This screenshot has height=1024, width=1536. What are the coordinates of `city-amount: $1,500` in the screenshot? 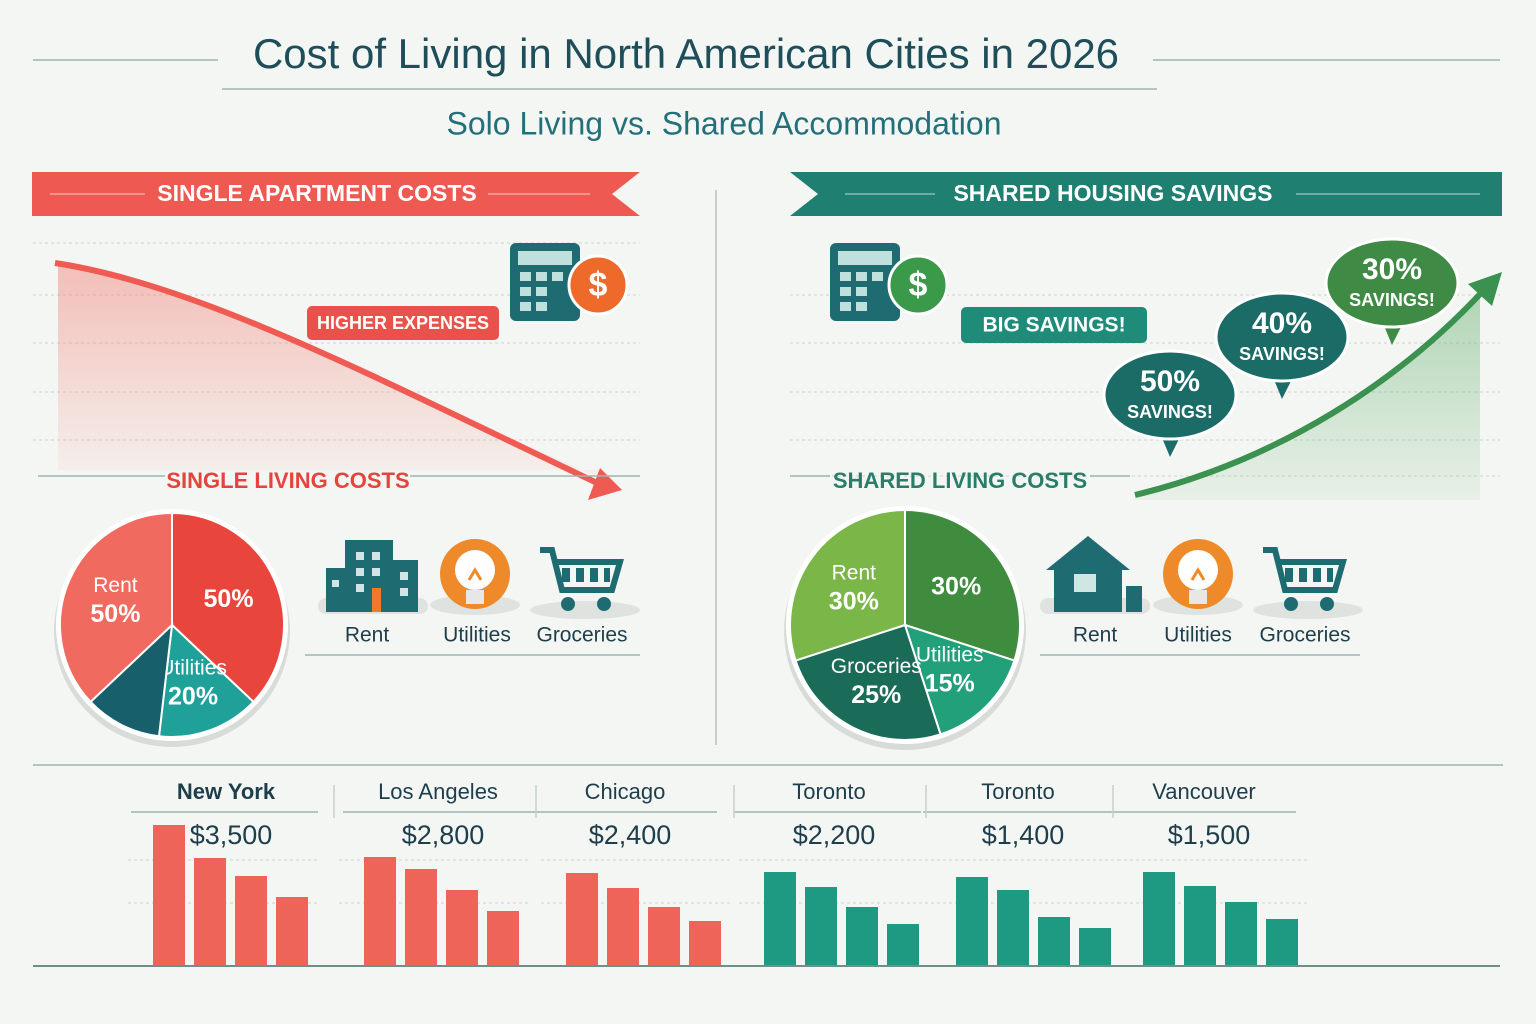 It's located at (1209, 835).